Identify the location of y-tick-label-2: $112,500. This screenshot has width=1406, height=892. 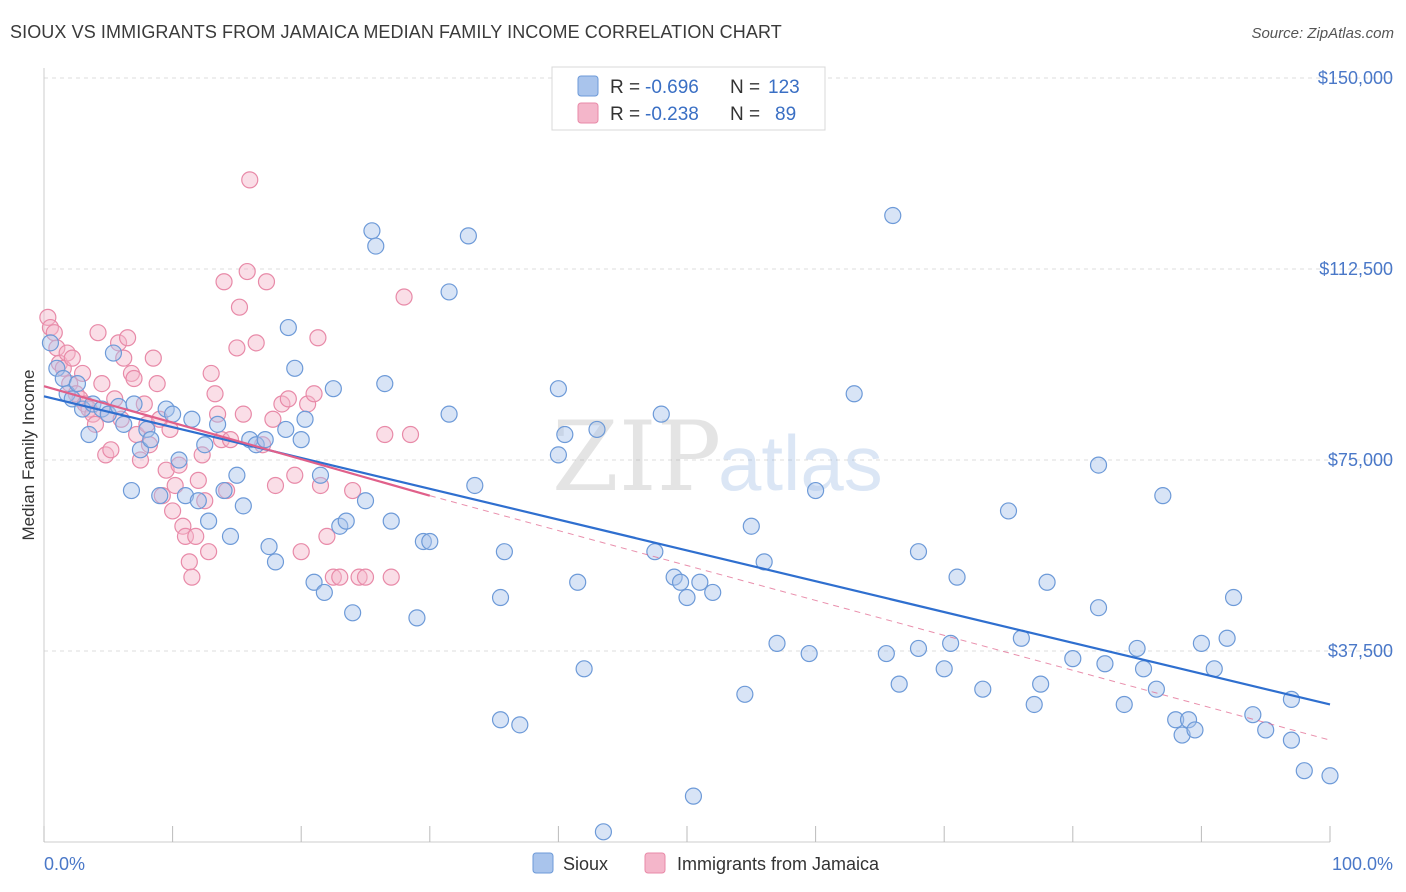
(1356, 269).